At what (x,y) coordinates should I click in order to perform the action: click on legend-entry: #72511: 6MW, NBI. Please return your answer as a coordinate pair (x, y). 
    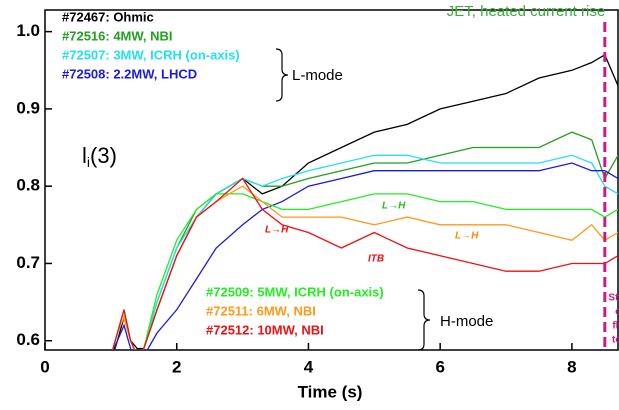
    Looking at the image, I should click on (261, 310).